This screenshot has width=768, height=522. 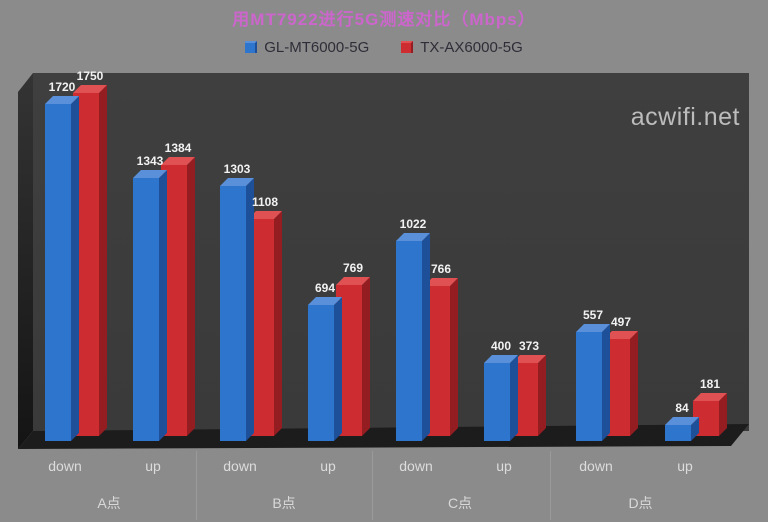 I want to click on bar-GL-MT6000-5G-A点-down, so click(x=62, y=268).